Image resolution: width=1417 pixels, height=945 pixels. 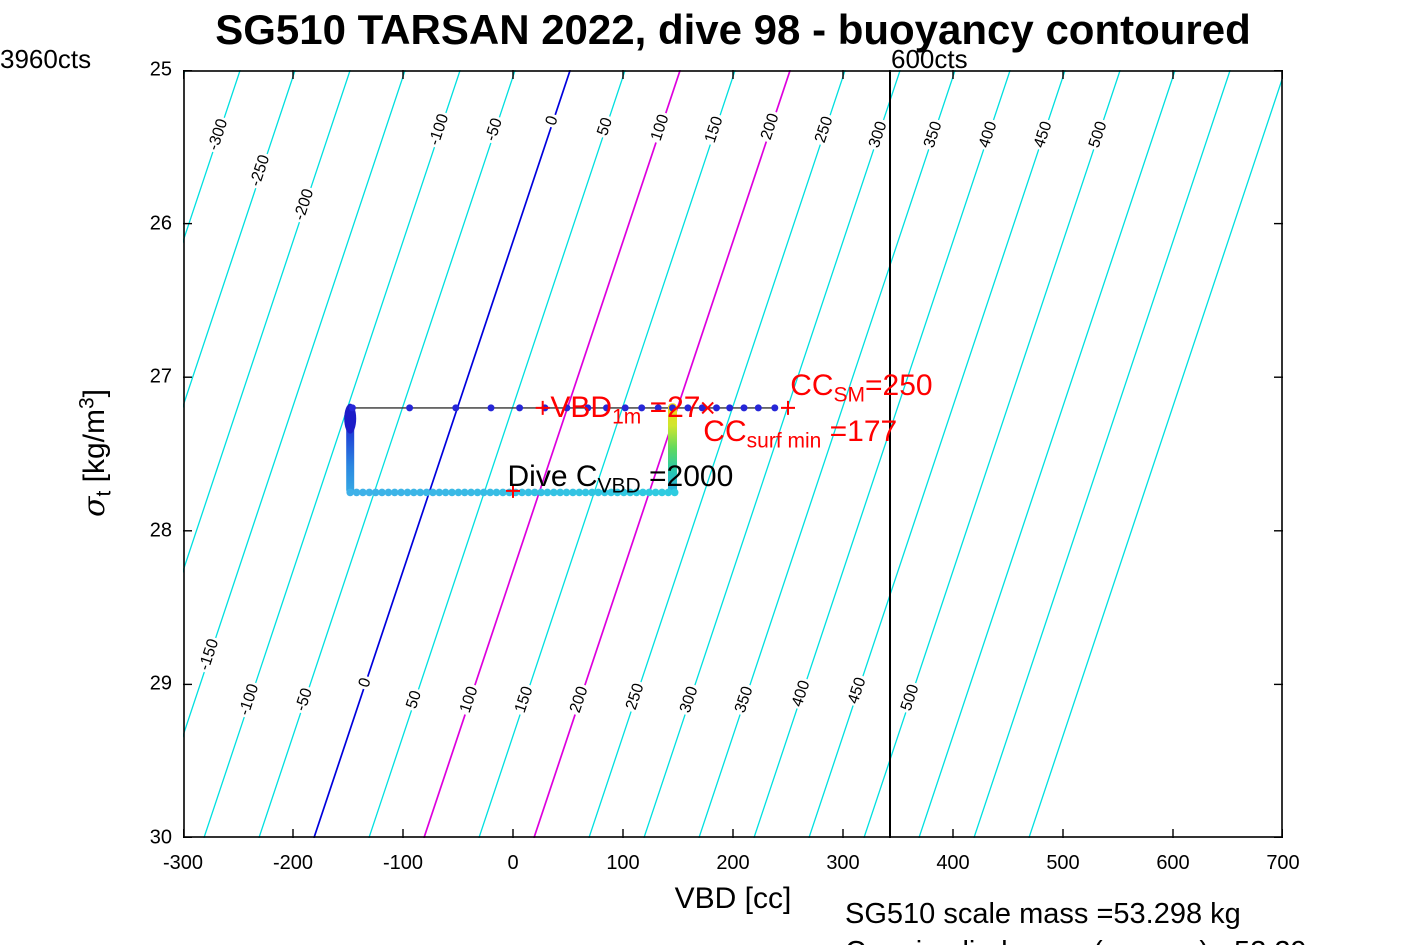 I want to click on x-tick-label: 600, so click(x=1173, y=863).